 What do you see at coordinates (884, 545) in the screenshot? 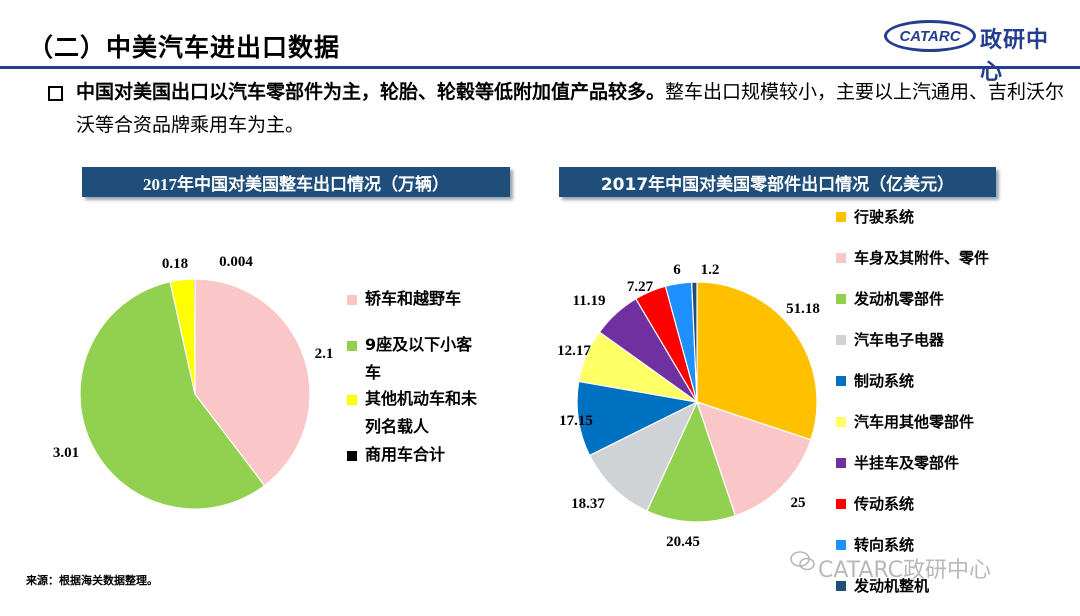
I see `legend-label: 转向系统` at bounding box center [884, 545].